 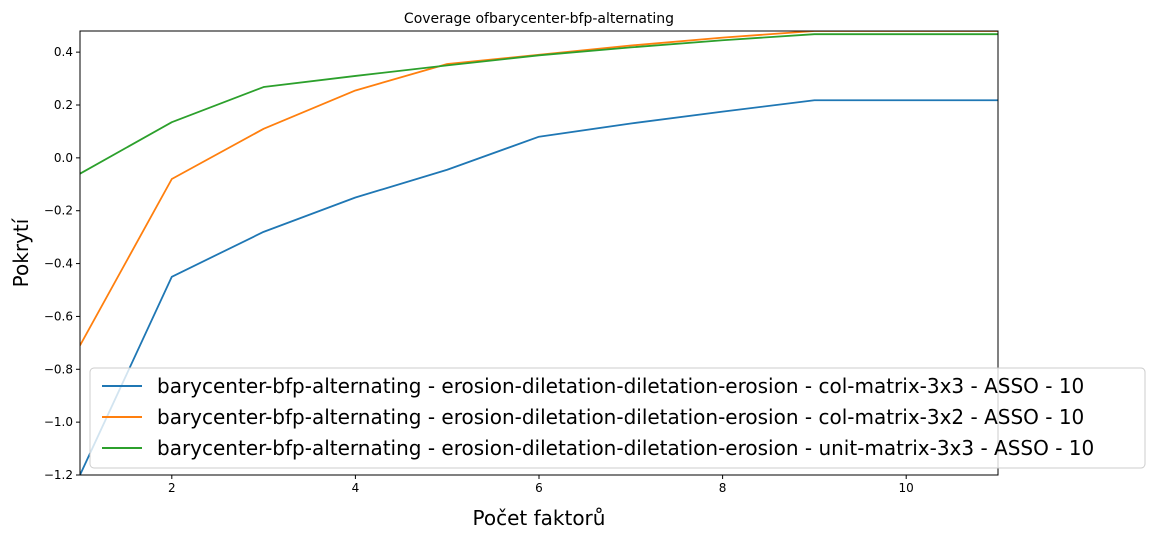 What do you see at coordinates (539, 488) in the screenshot?
I see `x-tick-label: 6` at bounding box center [539, 488].